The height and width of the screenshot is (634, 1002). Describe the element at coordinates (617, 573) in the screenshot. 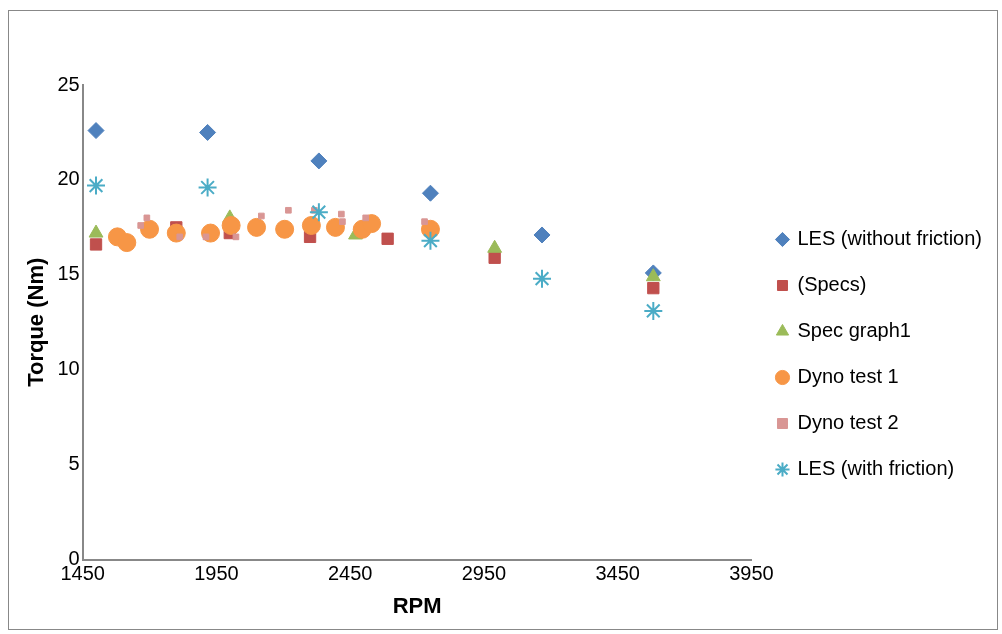

I see `x-tick-label: 3450` at that location.